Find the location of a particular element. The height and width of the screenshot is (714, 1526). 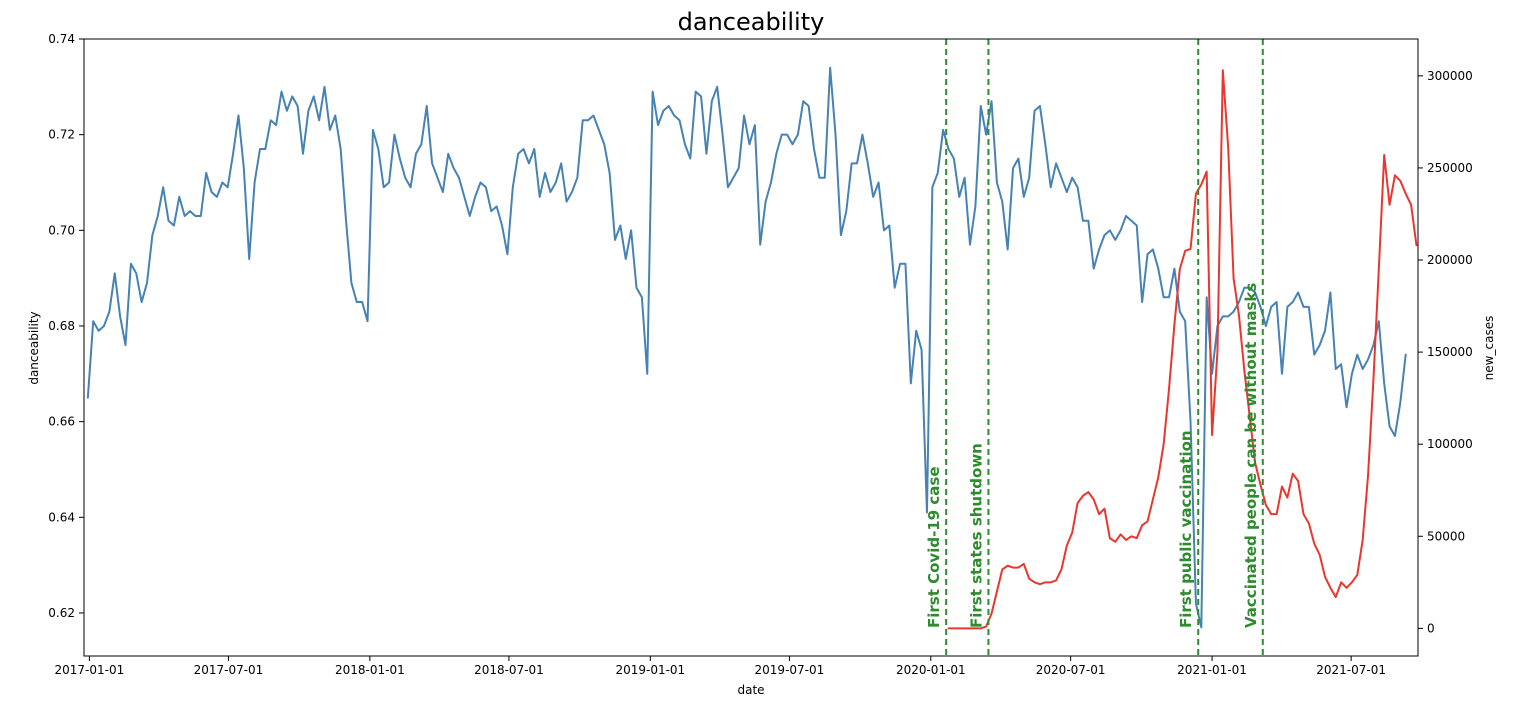

annotation-label: First public vaccination is located at coordinates (1186, 529).